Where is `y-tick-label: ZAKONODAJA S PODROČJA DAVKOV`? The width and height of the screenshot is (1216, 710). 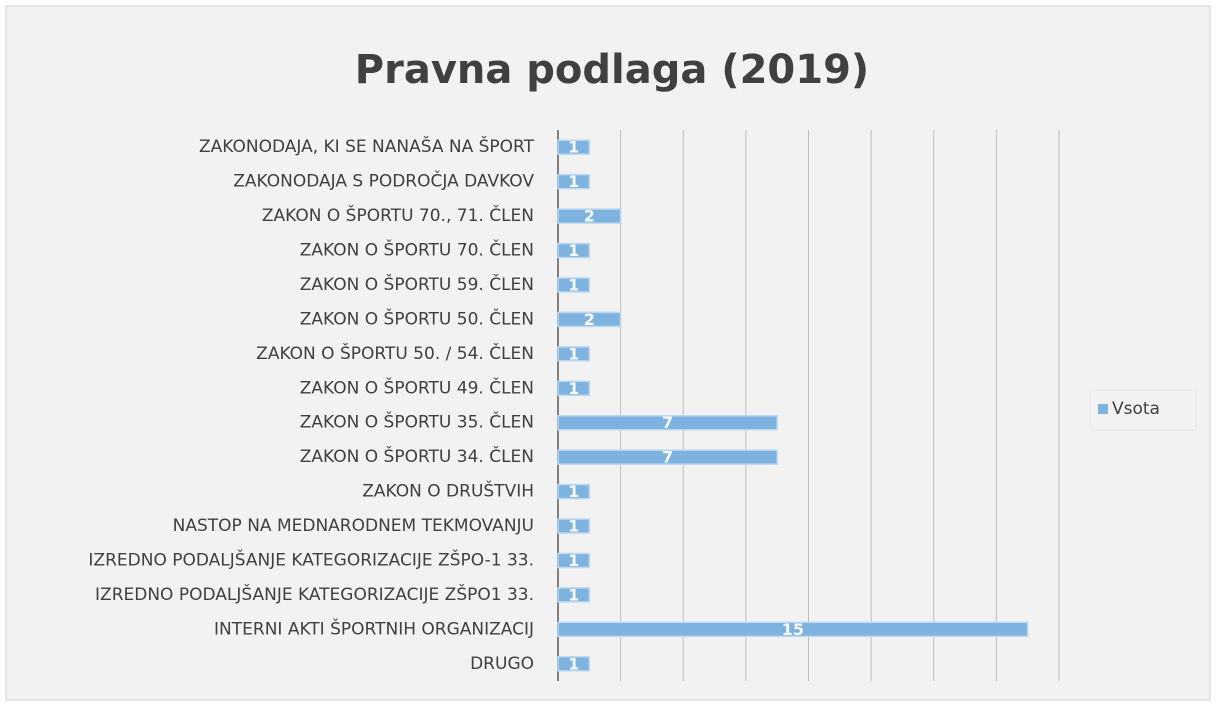
y-tick-label: ZAKONODAJA S PODROČJA DAVKOV is located at coordinates (383, 181).